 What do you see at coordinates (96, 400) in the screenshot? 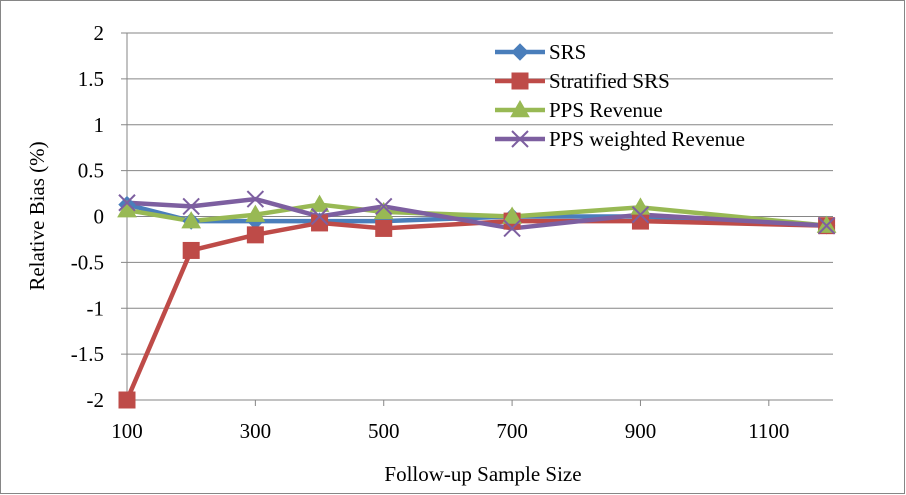
I see `y-tick-label-8: -2` at bounding box center [96, 400].